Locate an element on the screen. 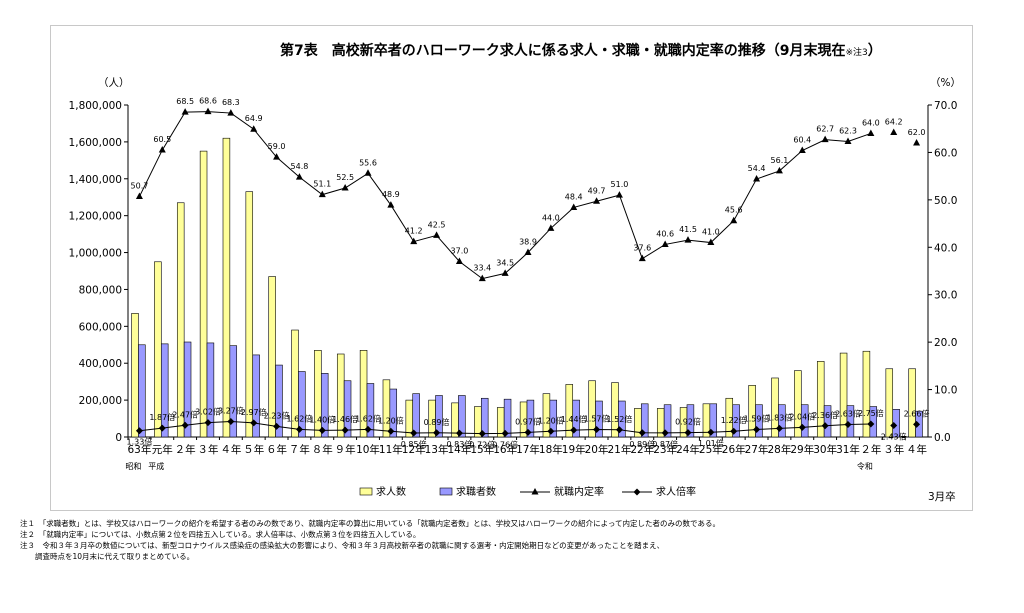 The width and height of the screenshot is (1024, 613). data-label-naitei: 40.6 is located at coordinates (665, 233).